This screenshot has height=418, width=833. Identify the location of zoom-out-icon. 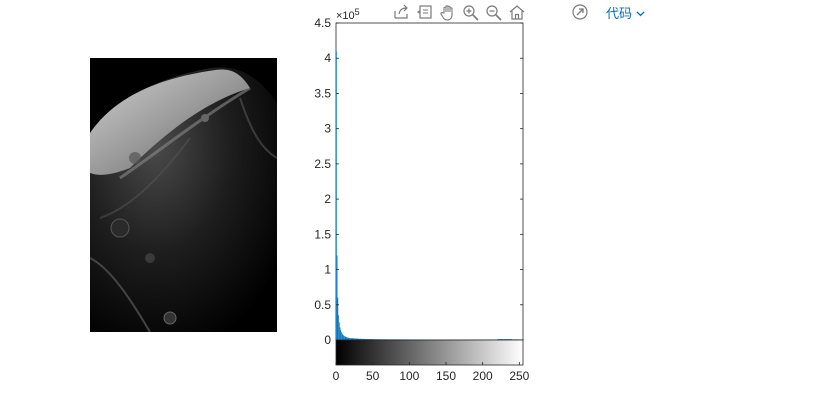
(494, 12).